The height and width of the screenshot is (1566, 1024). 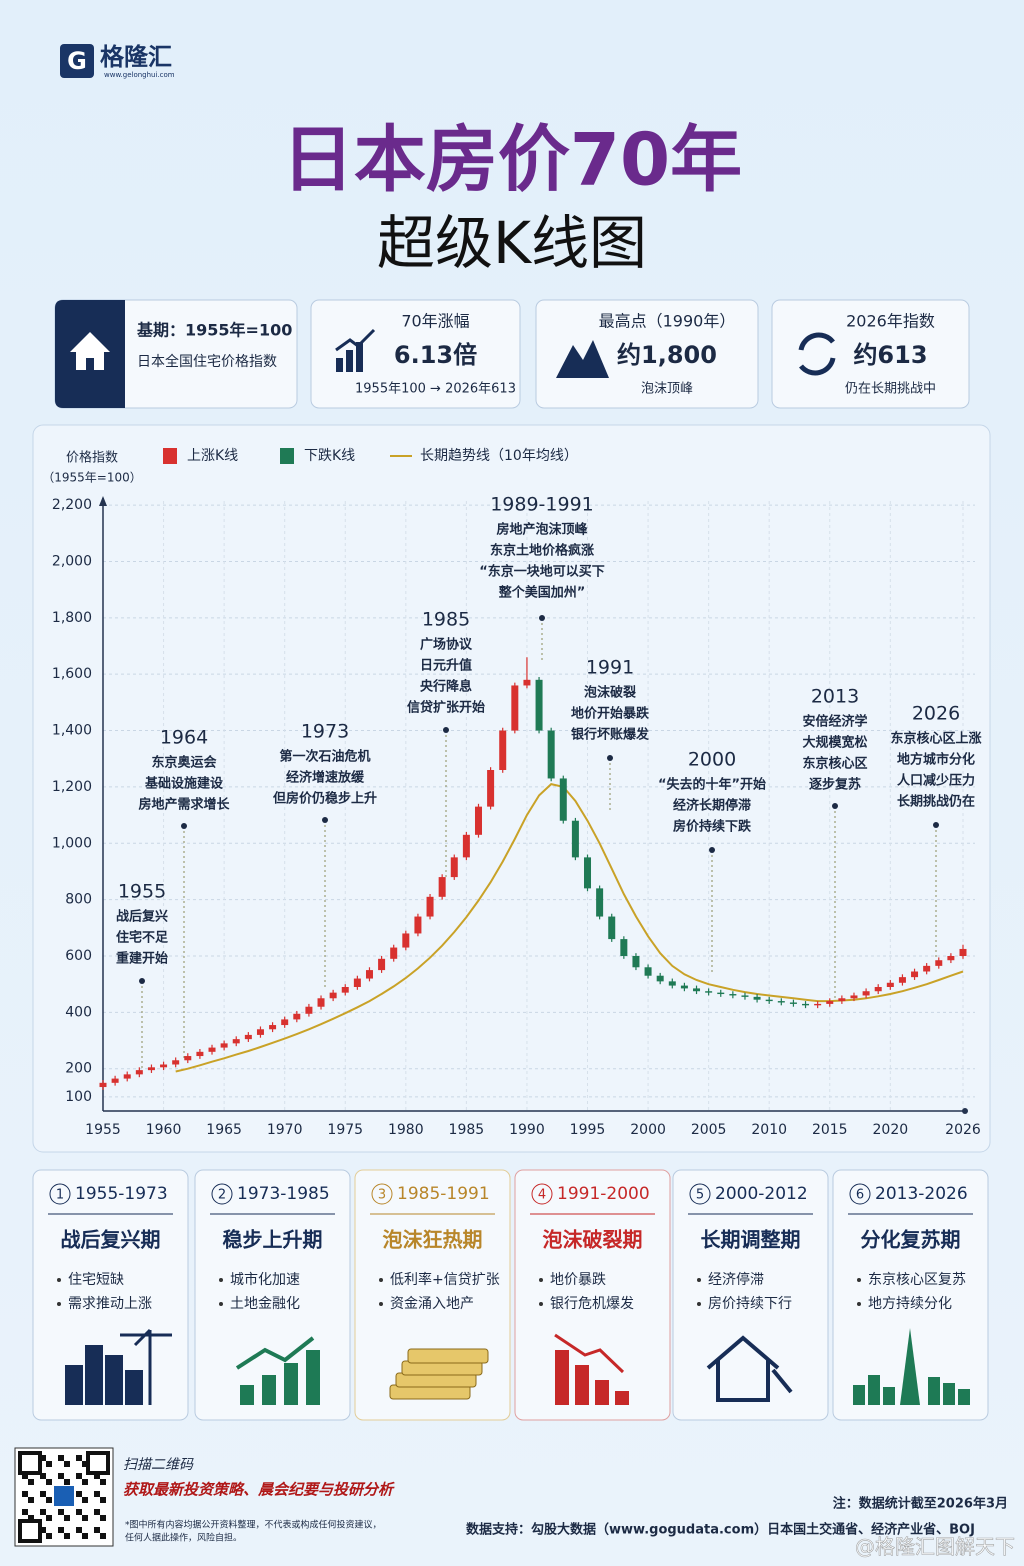 I want to click on promo: 获取最新投资策略、晨会纪要与投研分析, so click(x=259, y=1490).